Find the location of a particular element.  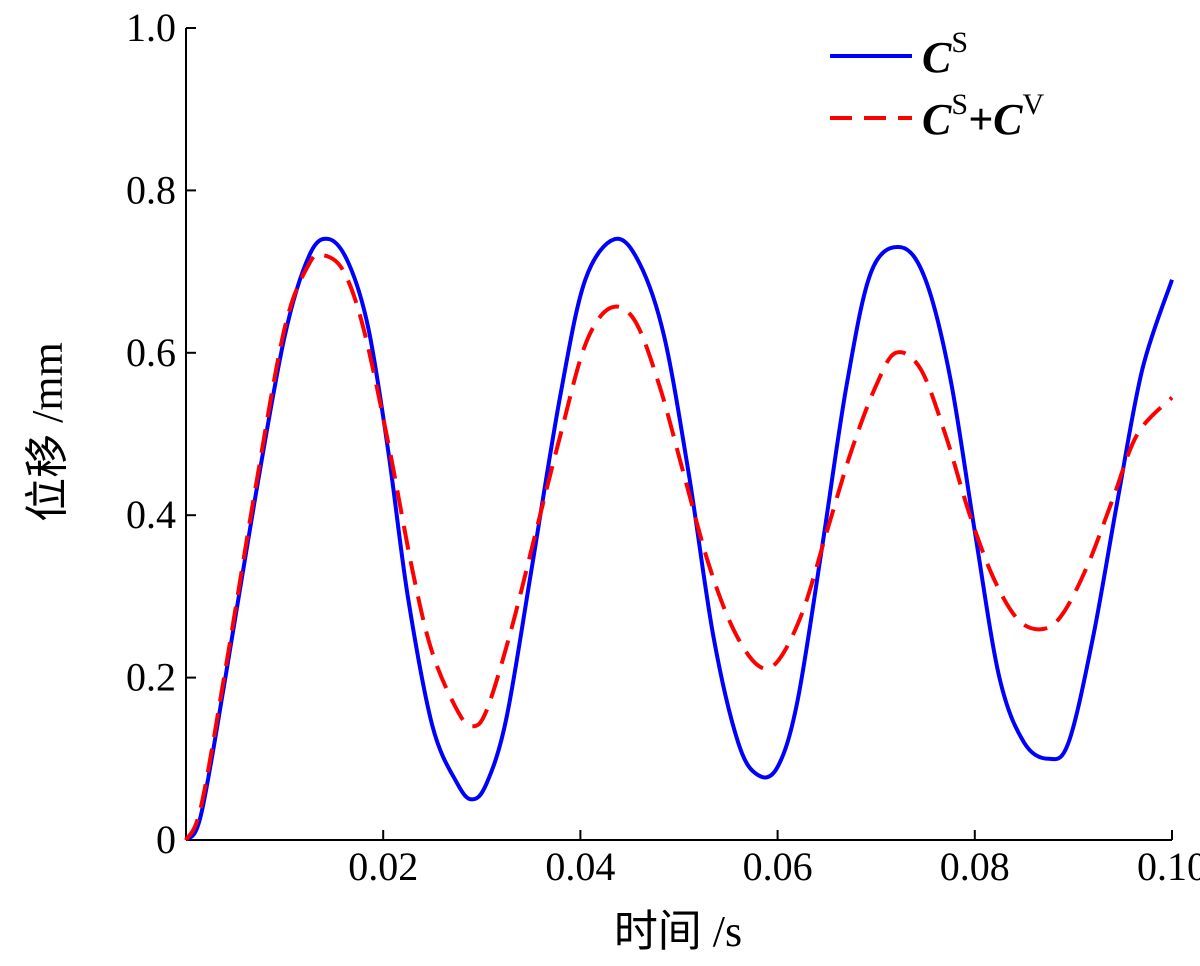

y-tick-label: 0 is located at coordinates (166, 839).